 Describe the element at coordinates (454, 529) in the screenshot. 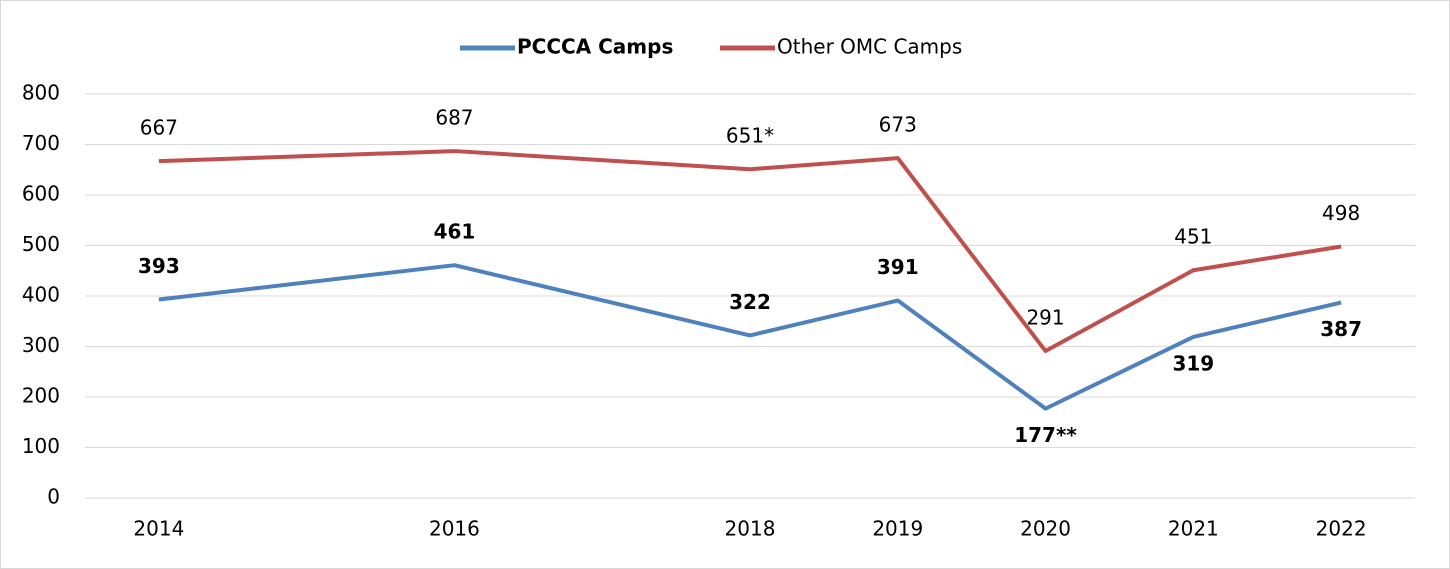

I see `x-tick-label: 2016` at that location.